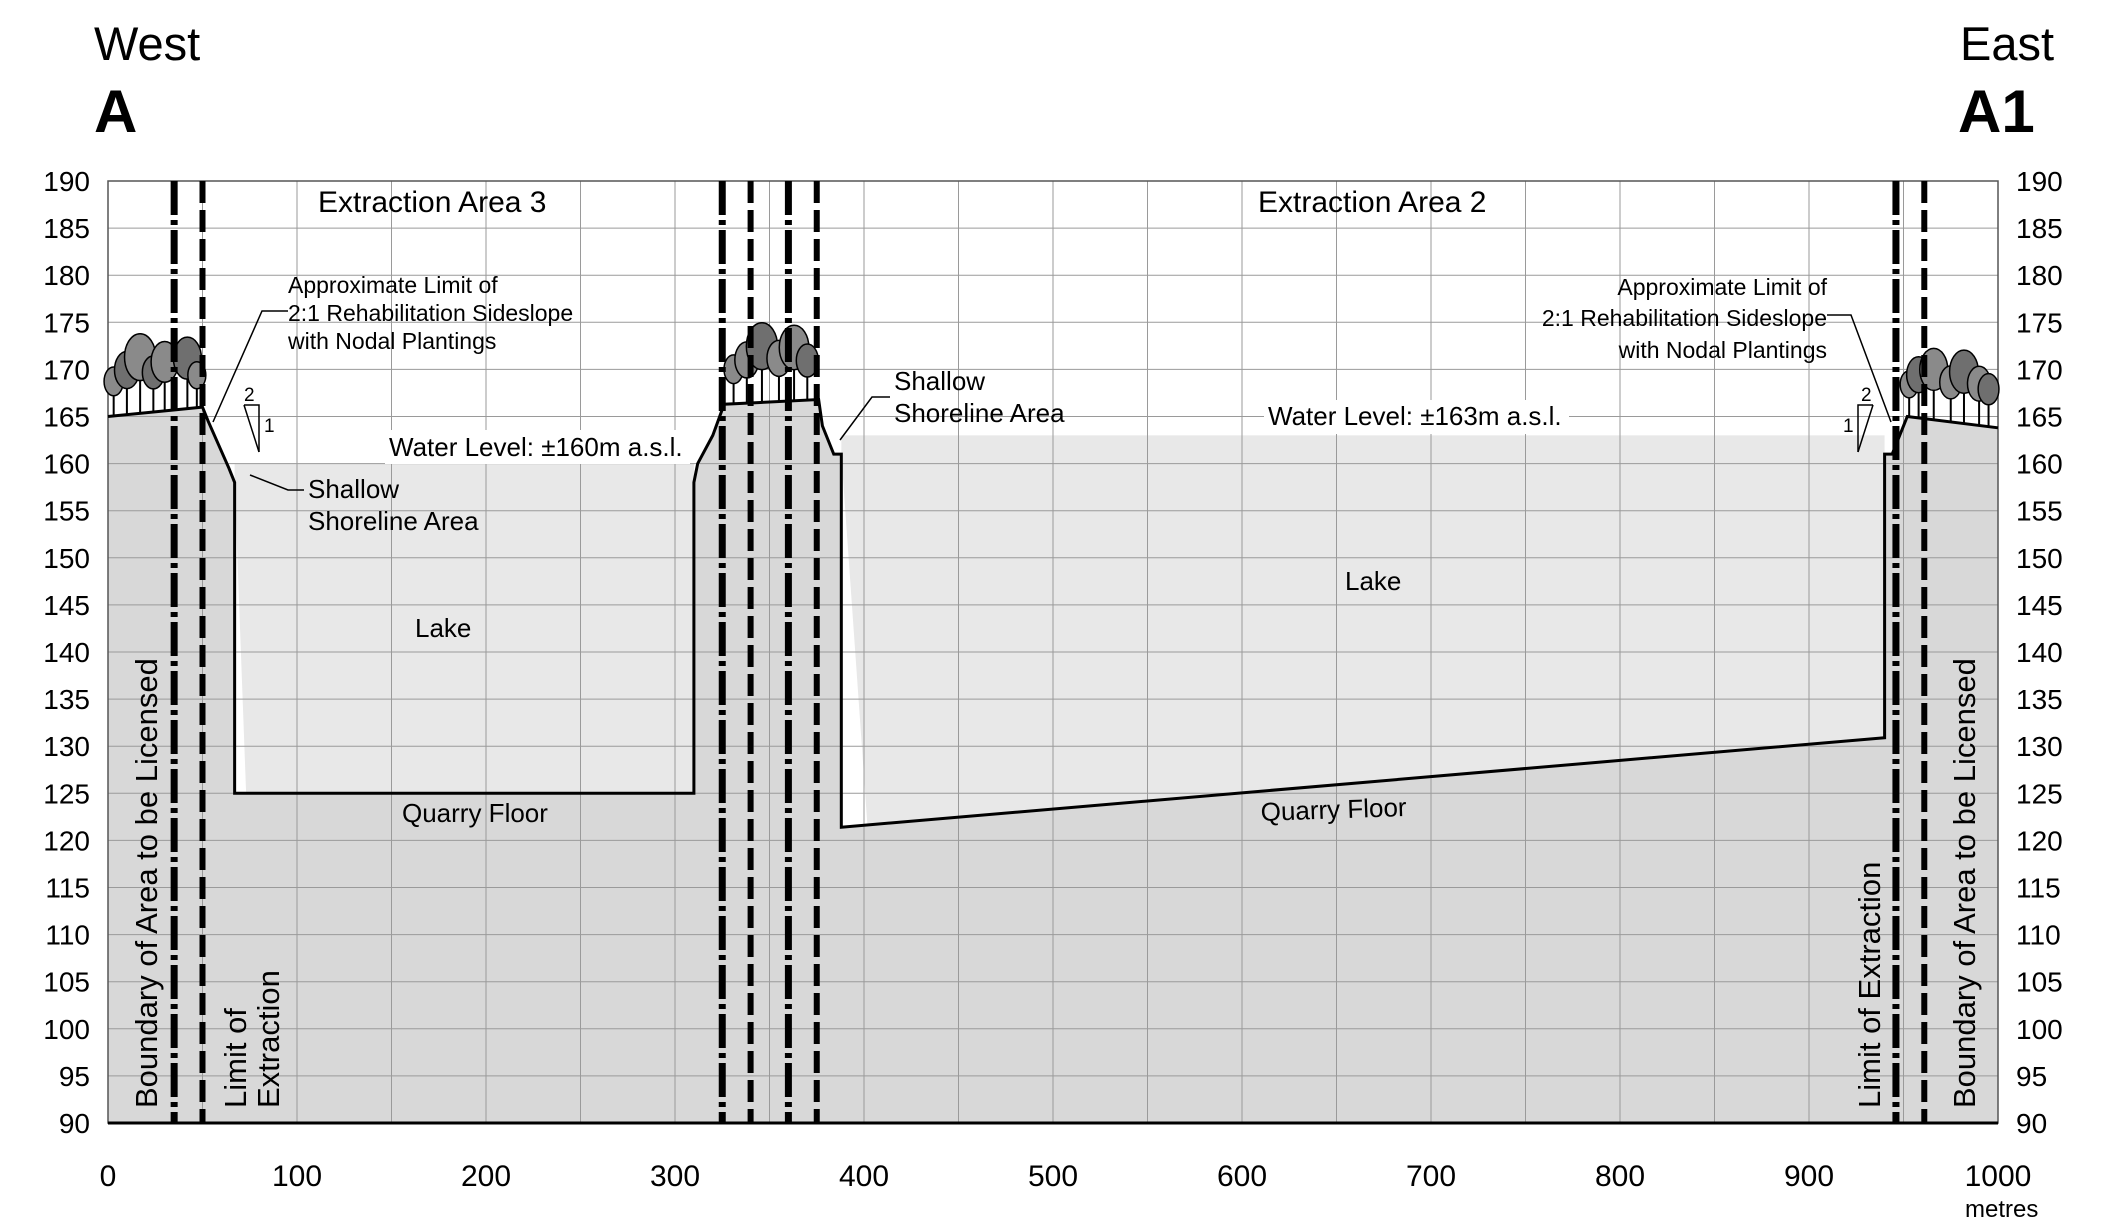 This screenshot has width=2117, height=1225. What do you see at coordinates (1242, 1176) in the screenshot?
I see `x-tick-label: 600` at bounding box center [1242, 1176].